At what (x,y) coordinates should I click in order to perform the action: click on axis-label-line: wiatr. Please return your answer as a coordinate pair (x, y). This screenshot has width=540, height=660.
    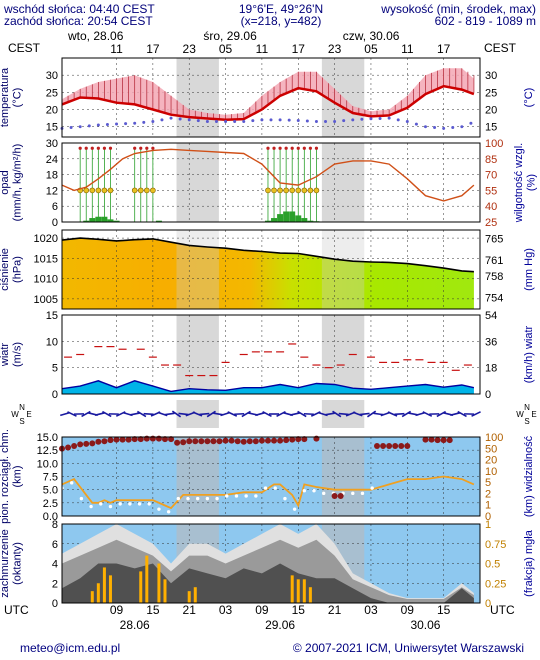
    Looking at the image, I should click on (5, 355).